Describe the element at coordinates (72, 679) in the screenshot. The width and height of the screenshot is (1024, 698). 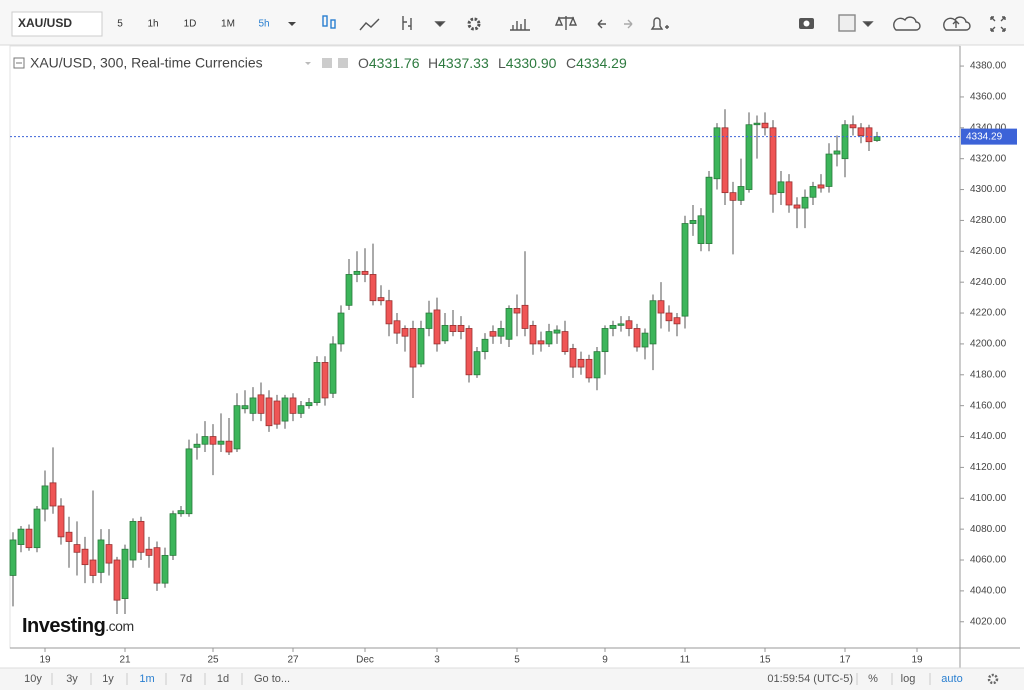
I see `range-button: 3y` at that location.